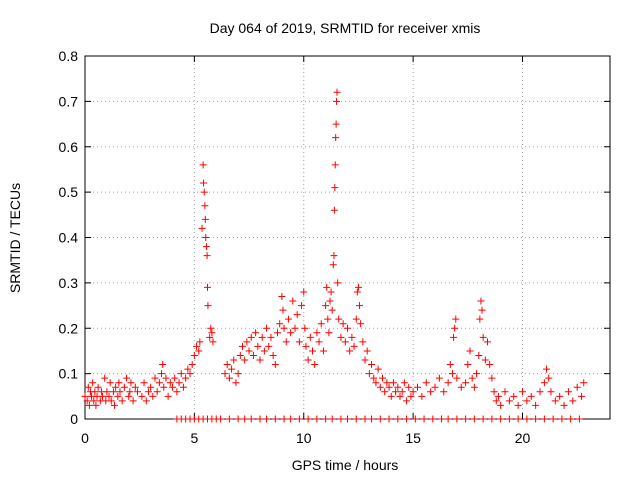  Describe the element at coordinates (345, 465) in the screenshot. I see `x-axis-label: GPS time / hours` at that location.